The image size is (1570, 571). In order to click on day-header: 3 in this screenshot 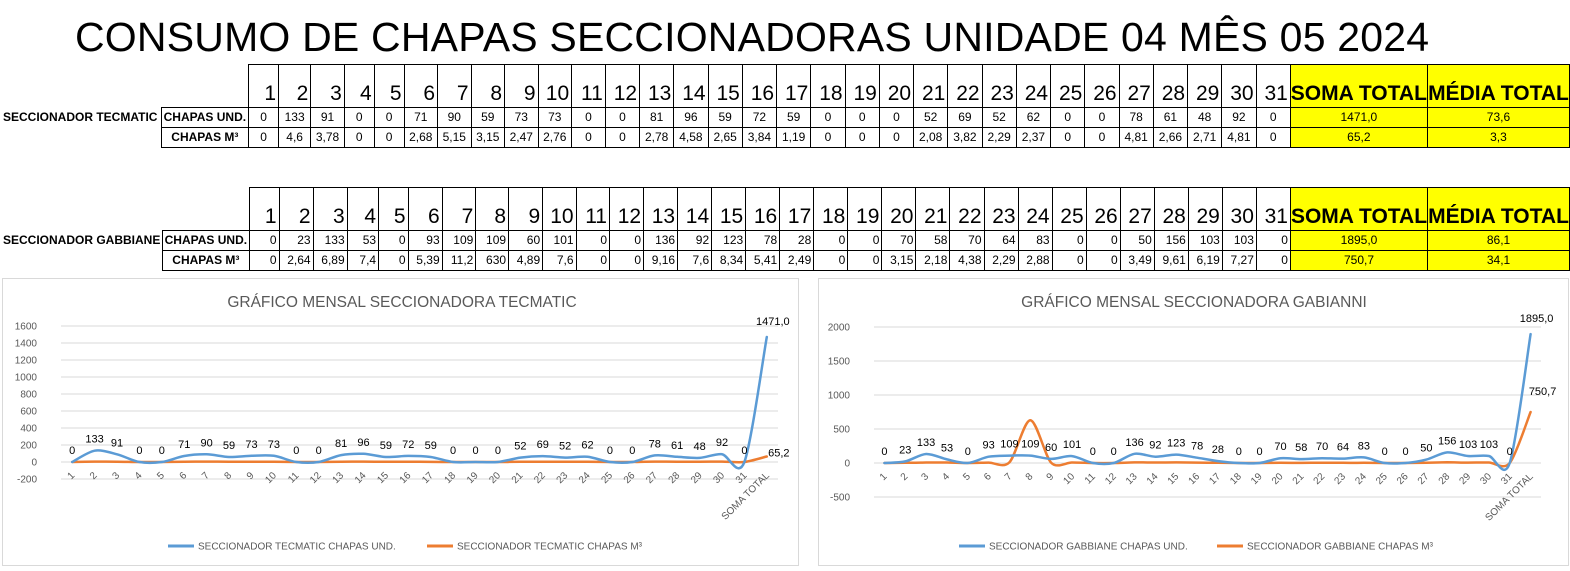, I will do `click(330, 209)`.